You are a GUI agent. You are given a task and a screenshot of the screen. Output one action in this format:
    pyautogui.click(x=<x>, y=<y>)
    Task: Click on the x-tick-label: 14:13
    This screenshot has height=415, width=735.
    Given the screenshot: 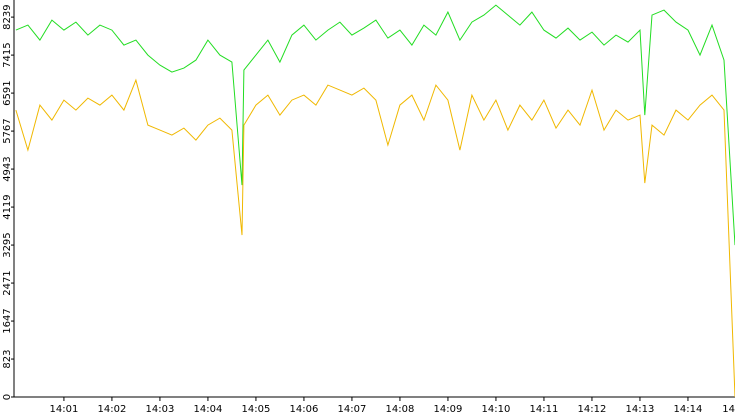 What is the action you would take?
    pyautogui.click(x=640, y=409)
    